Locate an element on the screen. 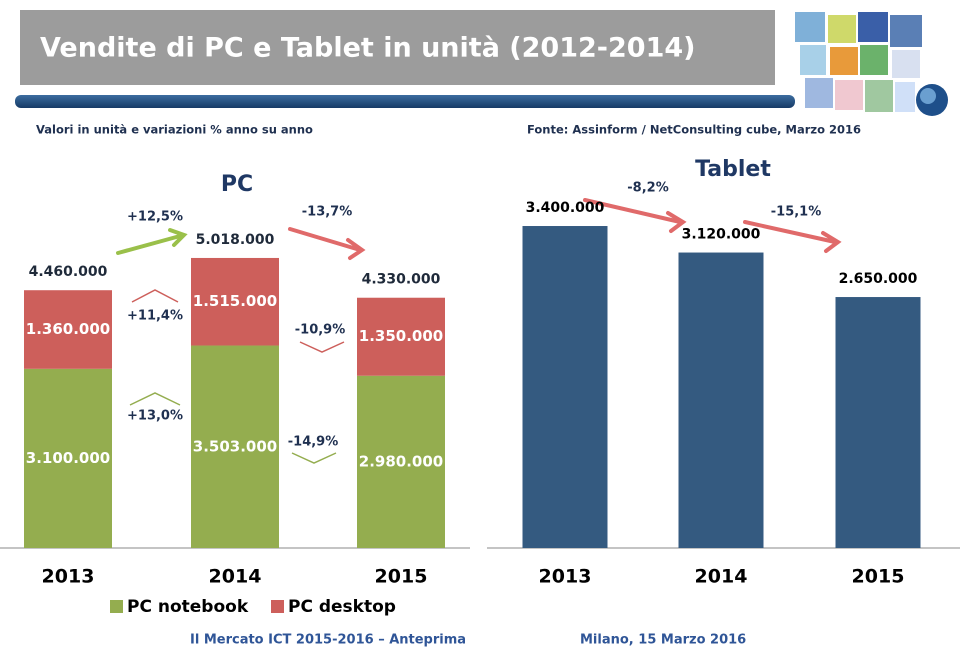  total-label: 4.460.000 is located at coordinates (68, 272).